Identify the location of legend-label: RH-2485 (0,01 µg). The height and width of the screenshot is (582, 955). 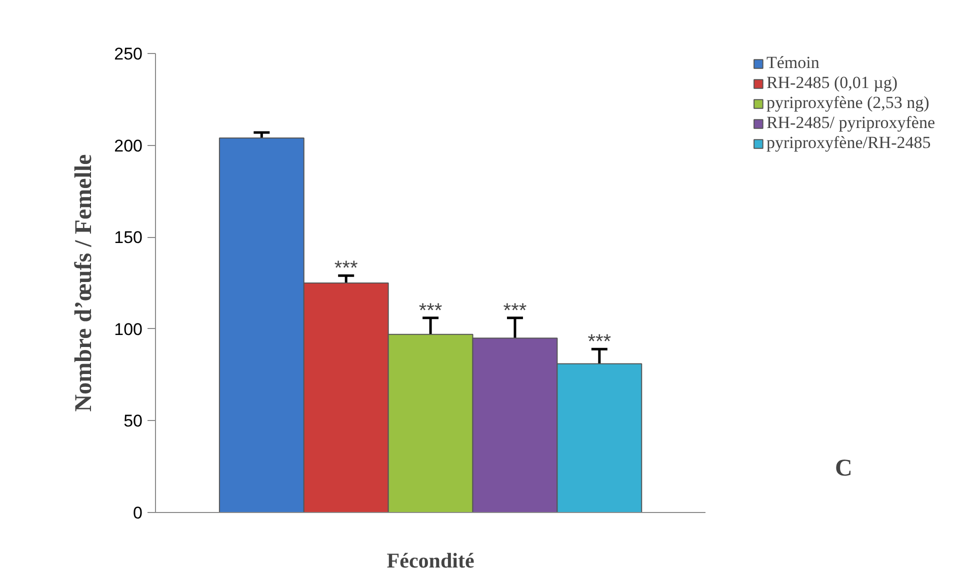
(832, 83).